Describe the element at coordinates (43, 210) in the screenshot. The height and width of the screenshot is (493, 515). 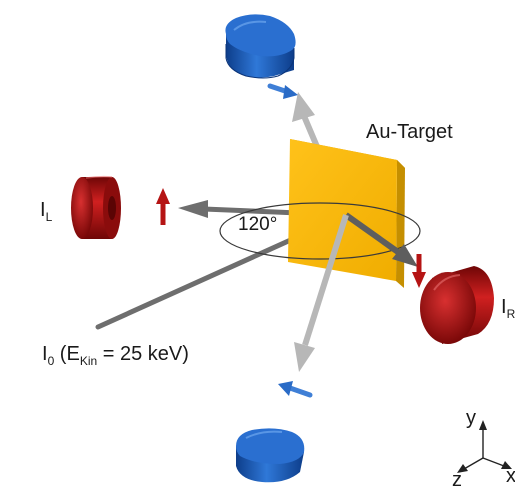
I see `detector-left-label-main: I` at that location.